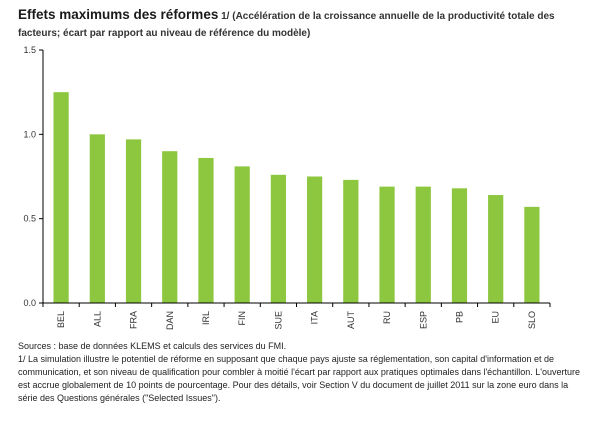 The width and height of the screenshot is (590, 429). What do you see at coordinates (133, 221) in the screenshot?
I see `bar-fra` at bounding box center [133, 221].